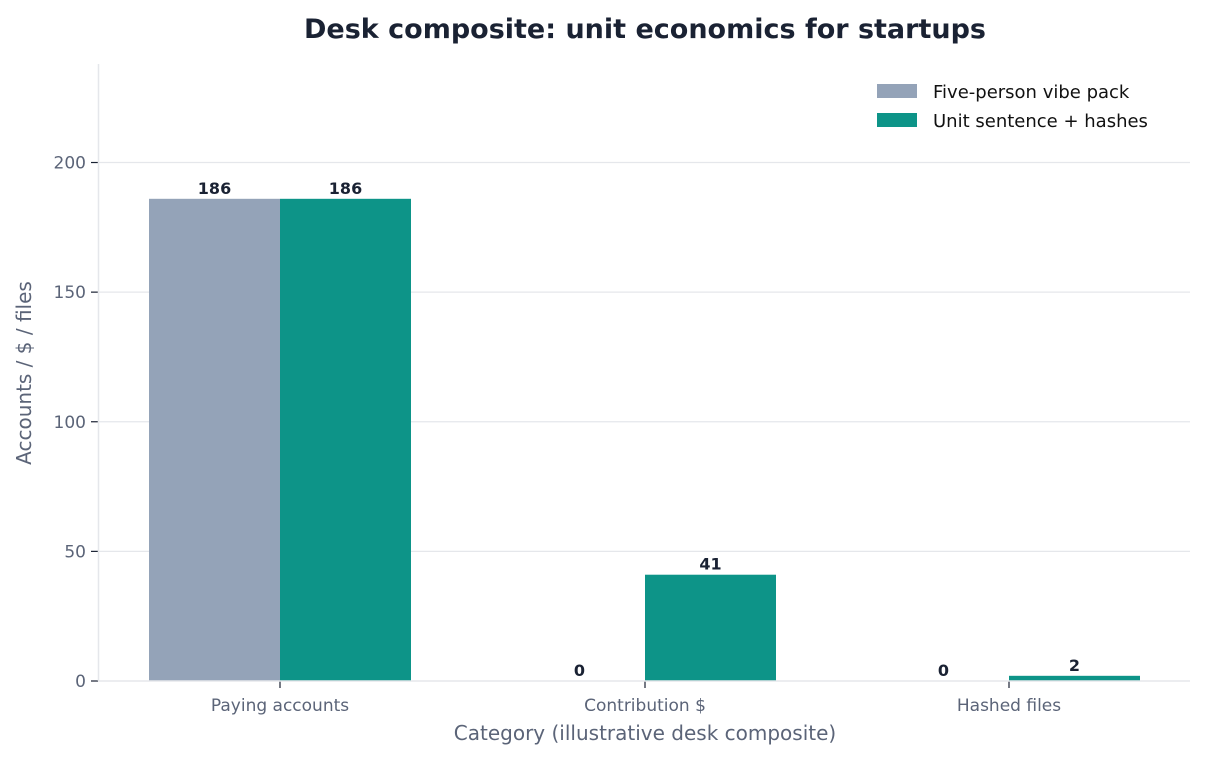 This screenshot has width=1206, height=760. What do you see at coordinates (70, 164) in the screenshot?
I see `y-tick-label: 200` at bounding box center [70, 164].